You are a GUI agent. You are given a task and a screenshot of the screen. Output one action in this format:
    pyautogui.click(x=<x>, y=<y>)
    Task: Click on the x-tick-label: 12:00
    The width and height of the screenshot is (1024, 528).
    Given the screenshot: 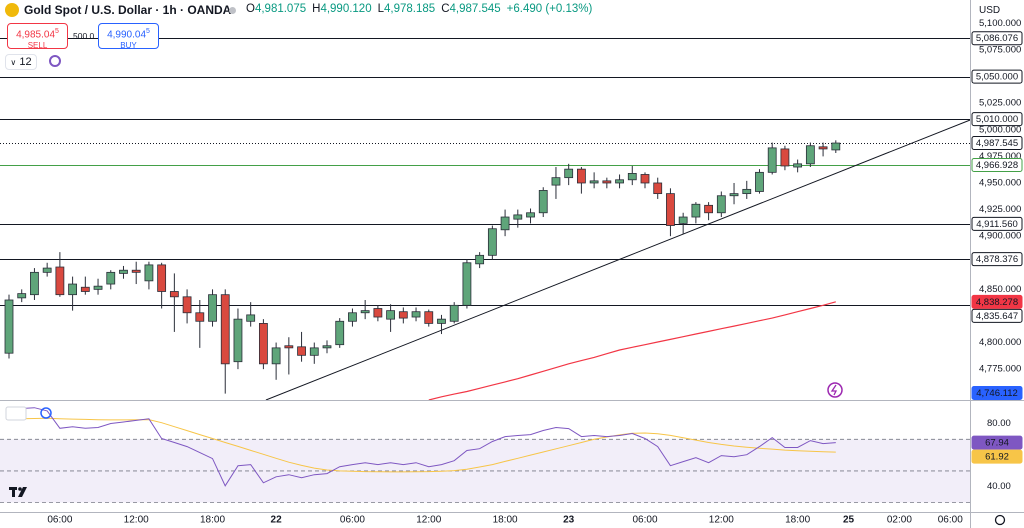 What is the action you would take?
    pyautogui.click(x=428, y=520)
    